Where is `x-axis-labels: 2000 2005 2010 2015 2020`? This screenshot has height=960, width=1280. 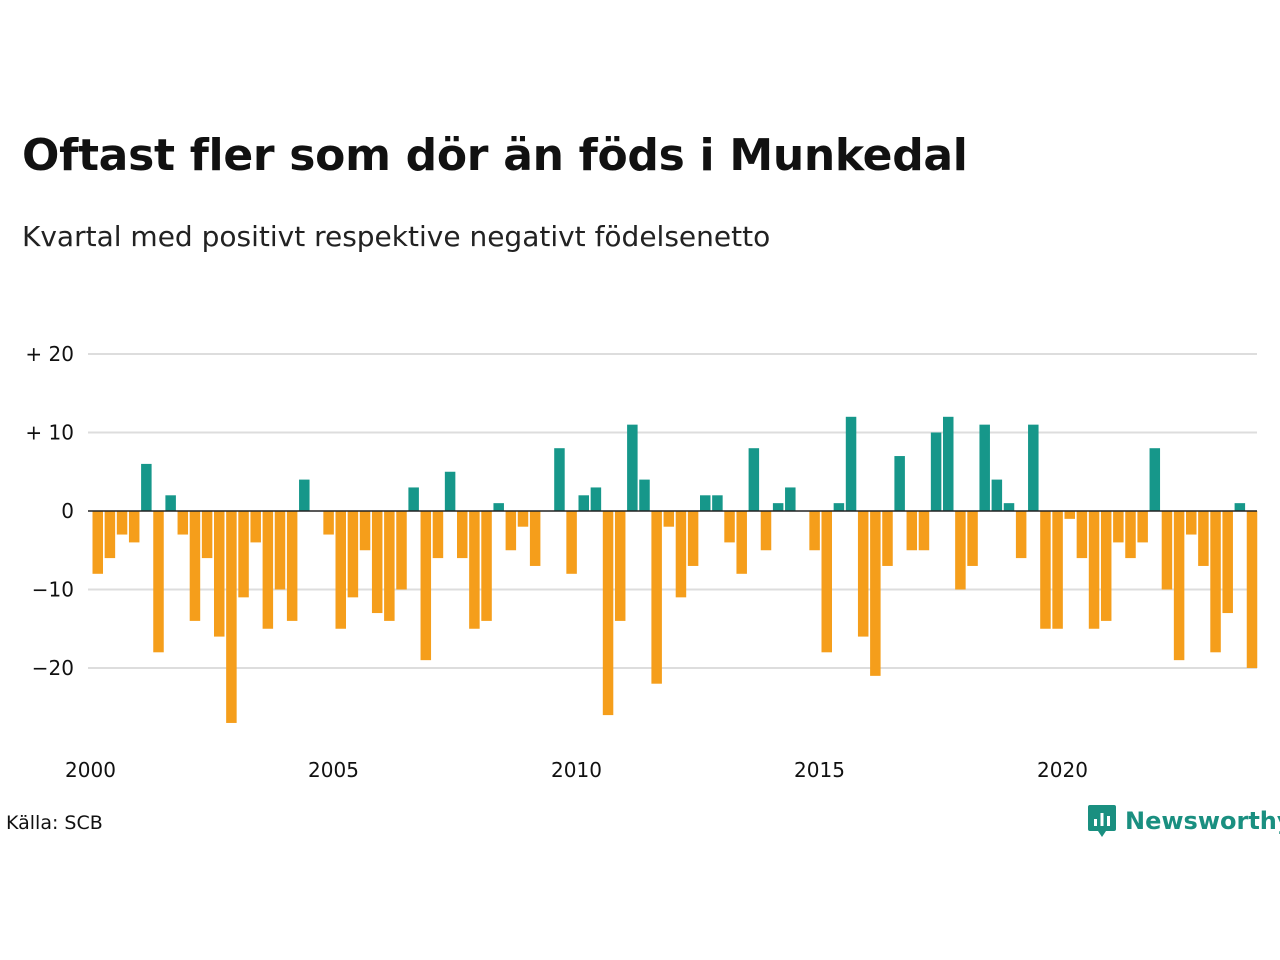
x-axis-labels: 2000 2005 2010 2015 2020 is located at coordinates (576, 770).